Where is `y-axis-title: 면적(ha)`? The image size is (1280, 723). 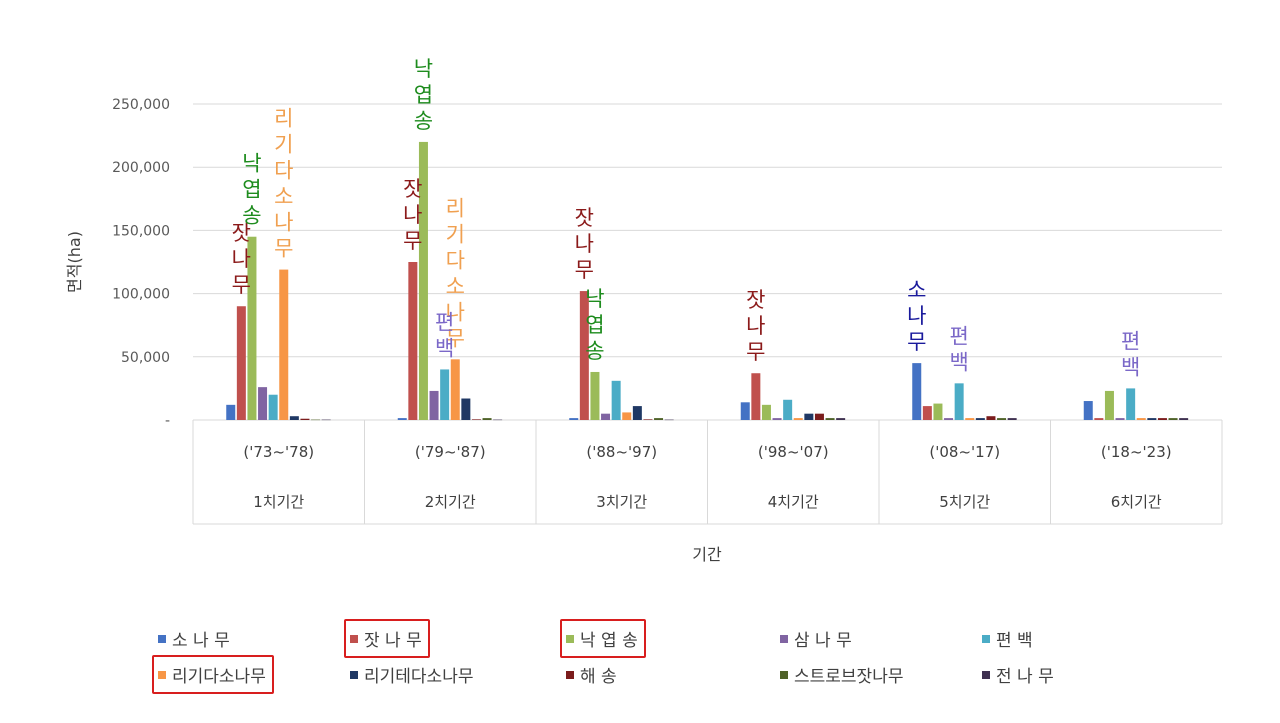
y-axis-title: 면적(ha) is located at coordinates (74, 262).